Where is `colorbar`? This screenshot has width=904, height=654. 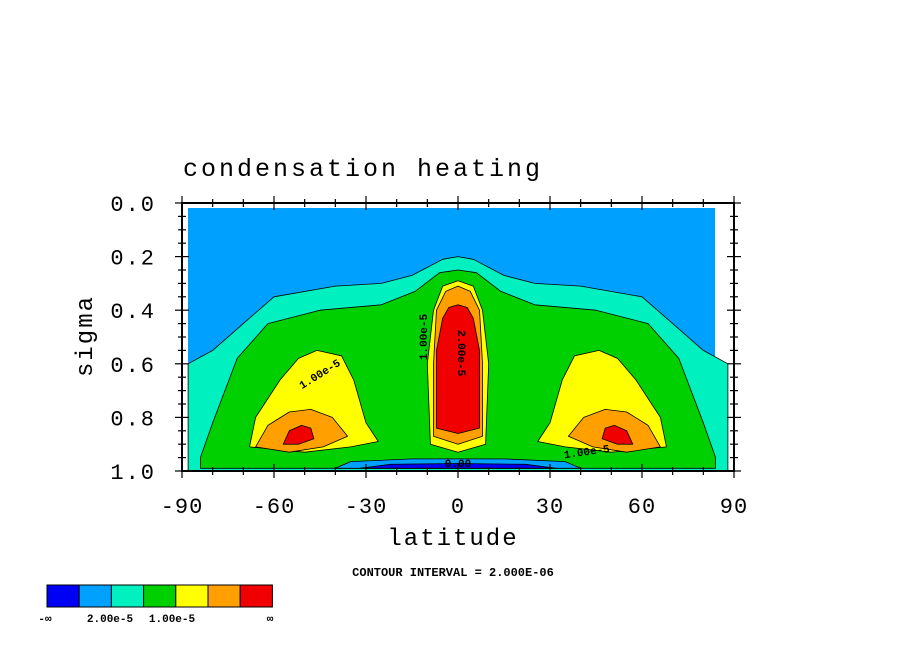
colorbar is located at coordinates (159, 596).